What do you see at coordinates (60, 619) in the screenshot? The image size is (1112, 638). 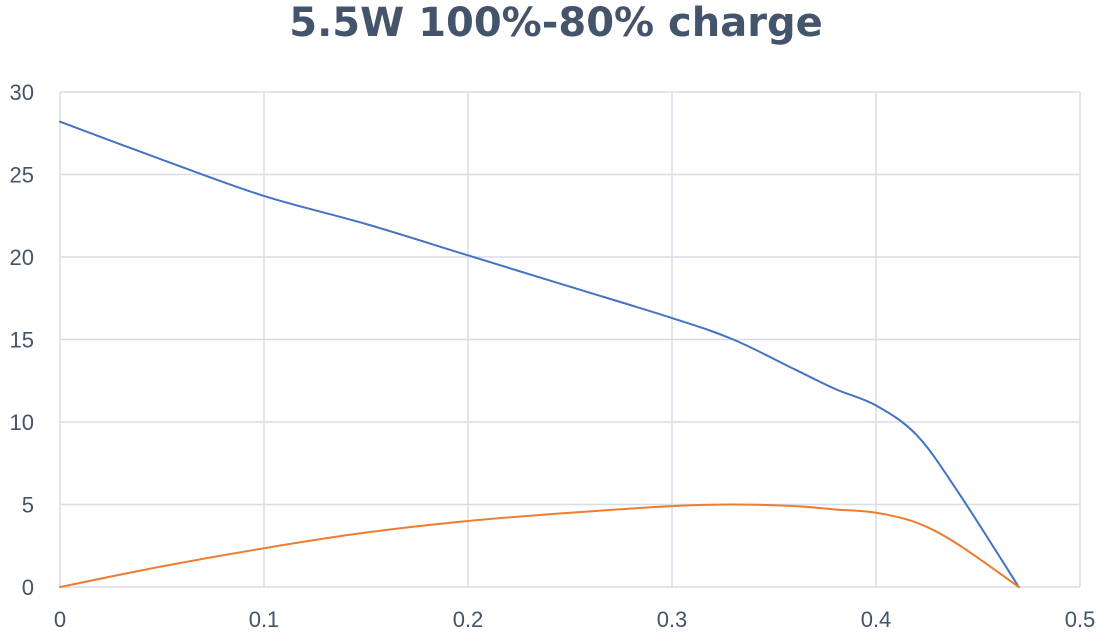 I see `x-tick-label: 0` at bounding box center [60, 619].